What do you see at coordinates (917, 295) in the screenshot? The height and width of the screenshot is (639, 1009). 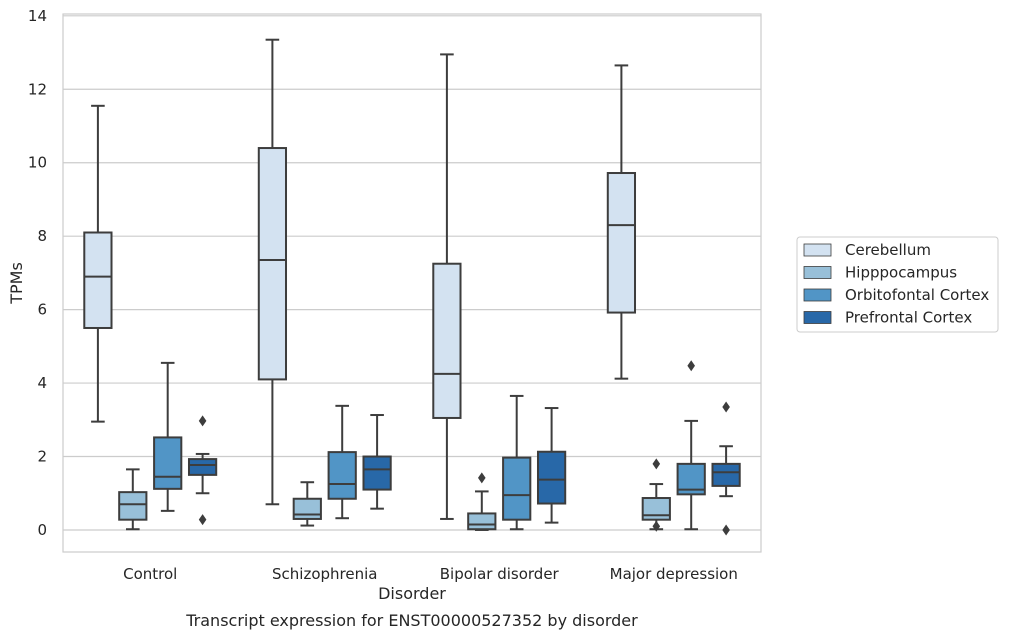 I see `legend-label: Orbitofontal Cortex` at bounding box center [917, 295].